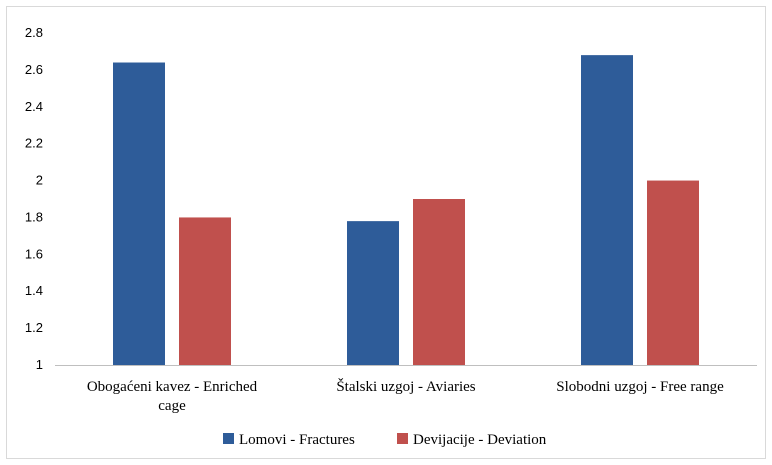  What do you see at coordinates (34, 327) in the screenshot?
I see `y-tick-label: 1.2` at bounding box center [34, 327].